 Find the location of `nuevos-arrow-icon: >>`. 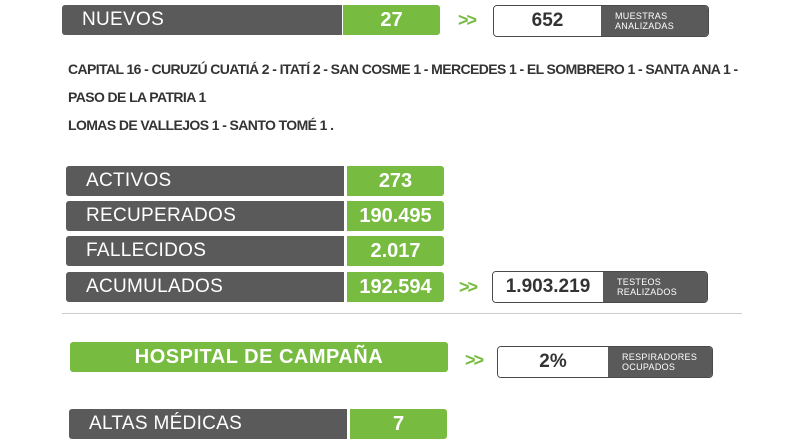

nuevos-arrow-icon: >> is located at coordinates (467, 19).